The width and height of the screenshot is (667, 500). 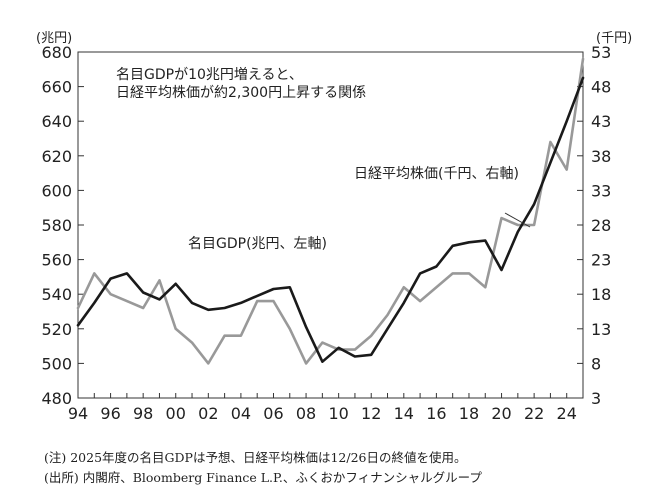 I want to click on right-tick-label: 43, so click(x=601, y=121).